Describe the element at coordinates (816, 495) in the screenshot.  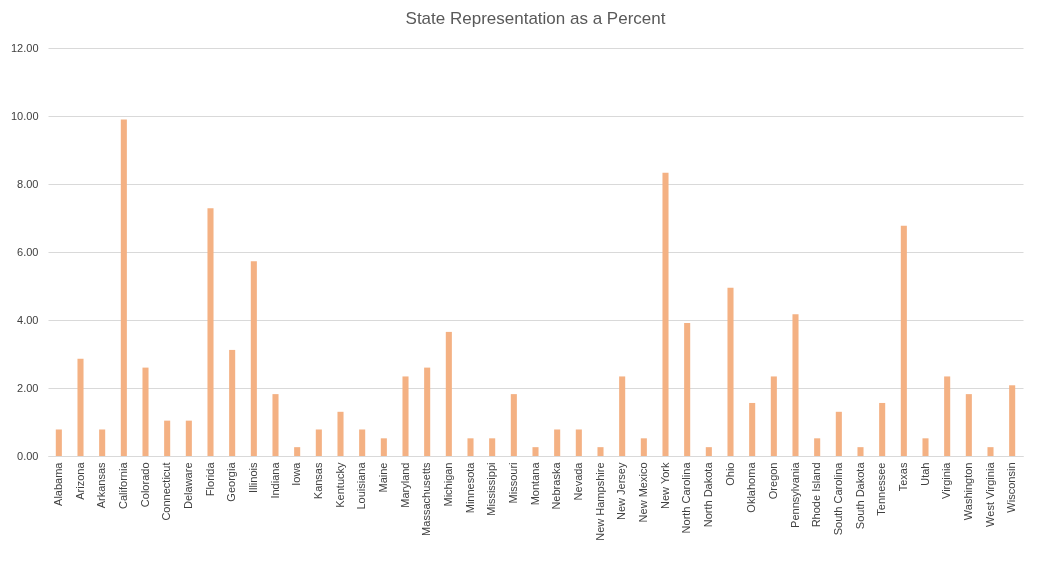
I see `x-tick-label: Rhode Island` at that location.